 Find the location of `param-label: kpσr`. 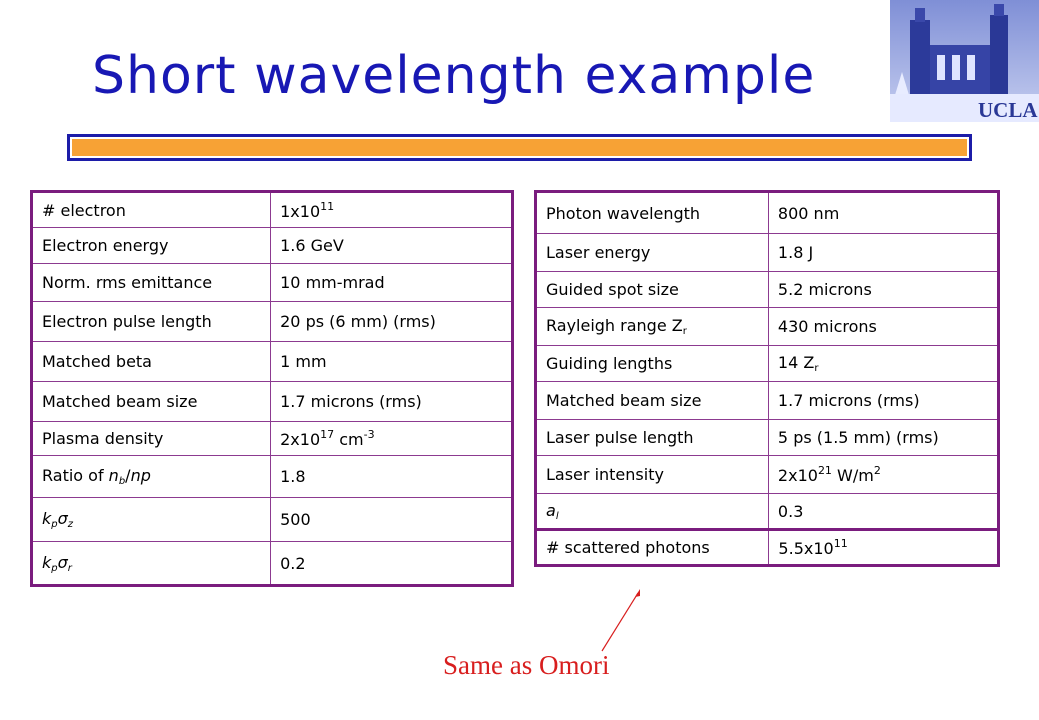

param-label: kpσr is located at coordinates (151, 563).